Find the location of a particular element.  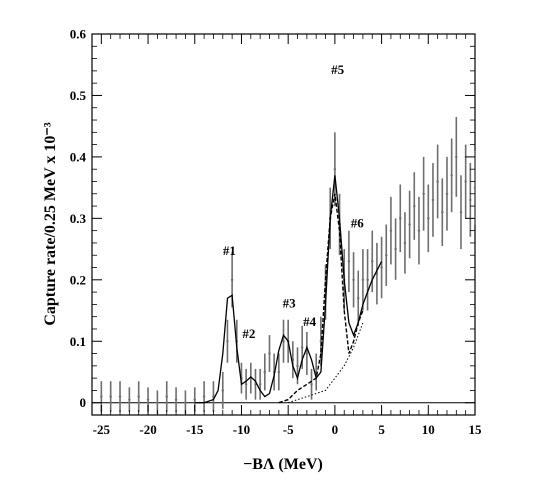

y-tick-label: 0.6 is located at coordinates (78, 34).